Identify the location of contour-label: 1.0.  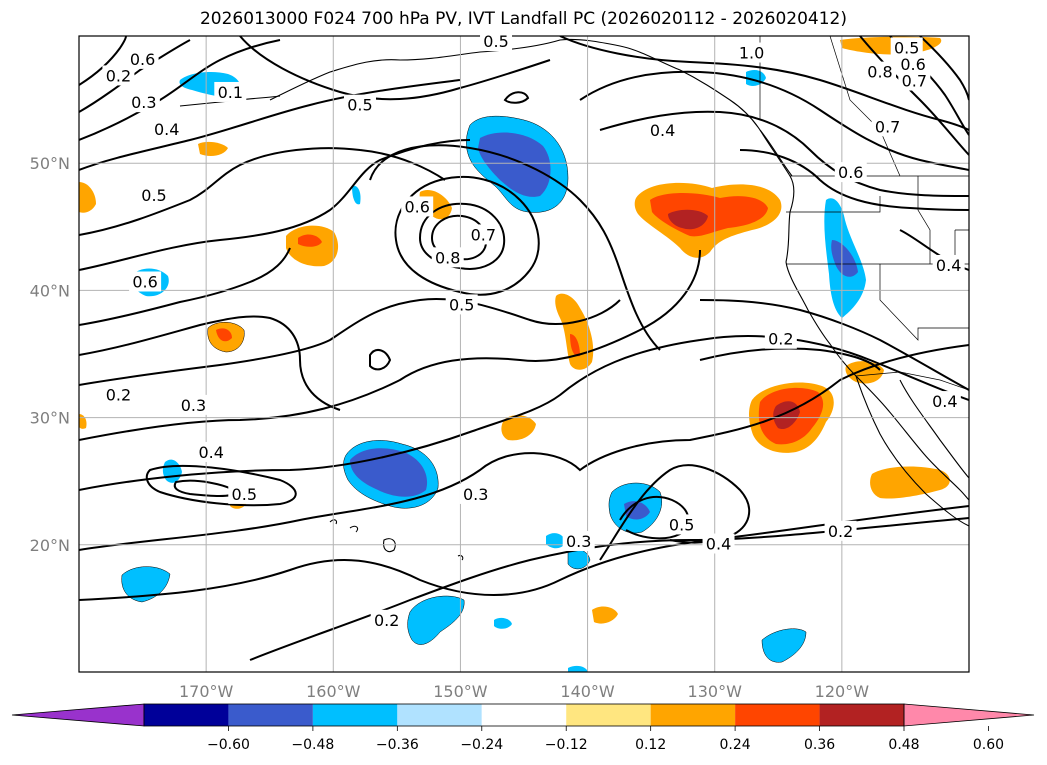
(751, 53).